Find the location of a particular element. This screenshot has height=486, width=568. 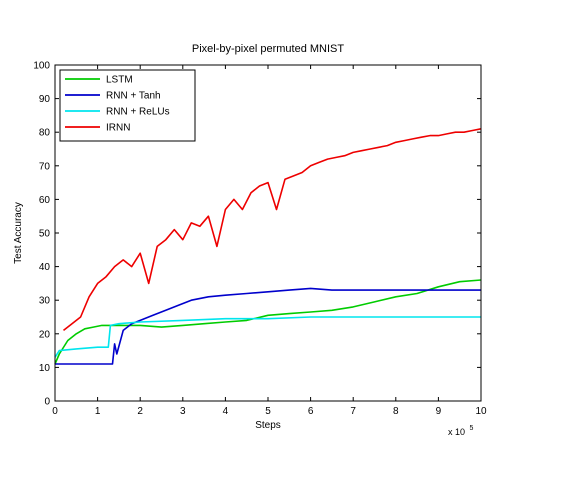

y-tick-label: 0 is located at coordinates (47, 402).